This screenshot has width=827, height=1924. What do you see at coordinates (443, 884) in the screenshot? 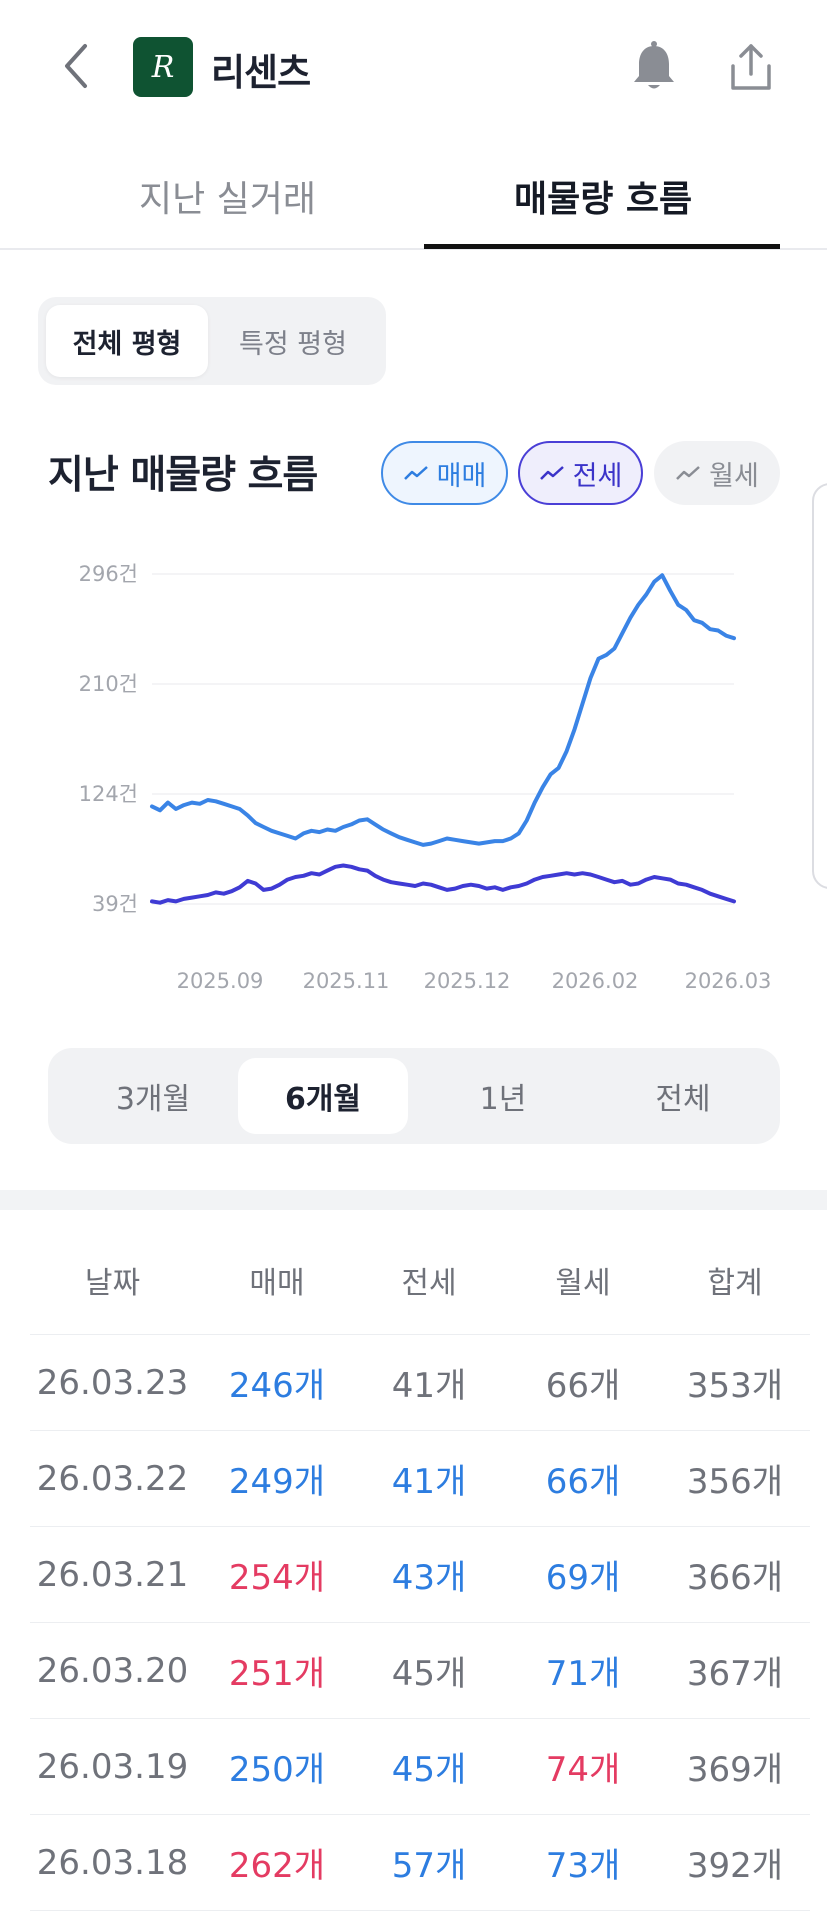
I see `series-line-jeonse` at bounding box center [443, 884].